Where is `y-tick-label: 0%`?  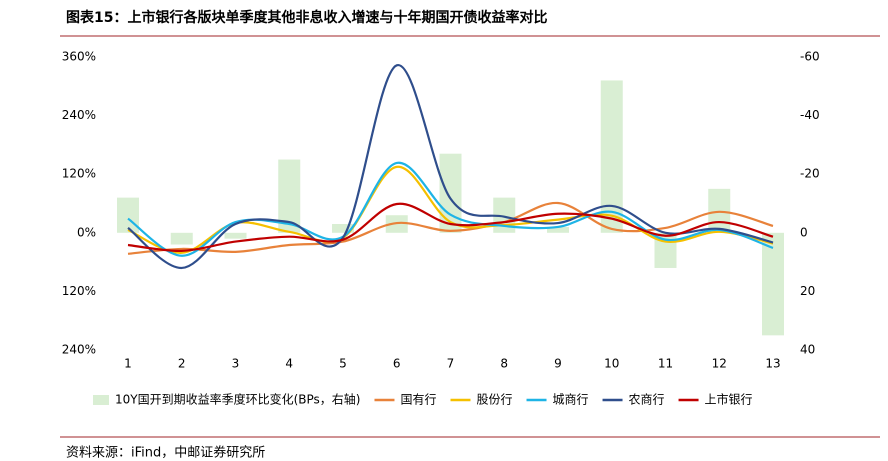 y-tick-label: 0% is located at coordinates (86, 232).